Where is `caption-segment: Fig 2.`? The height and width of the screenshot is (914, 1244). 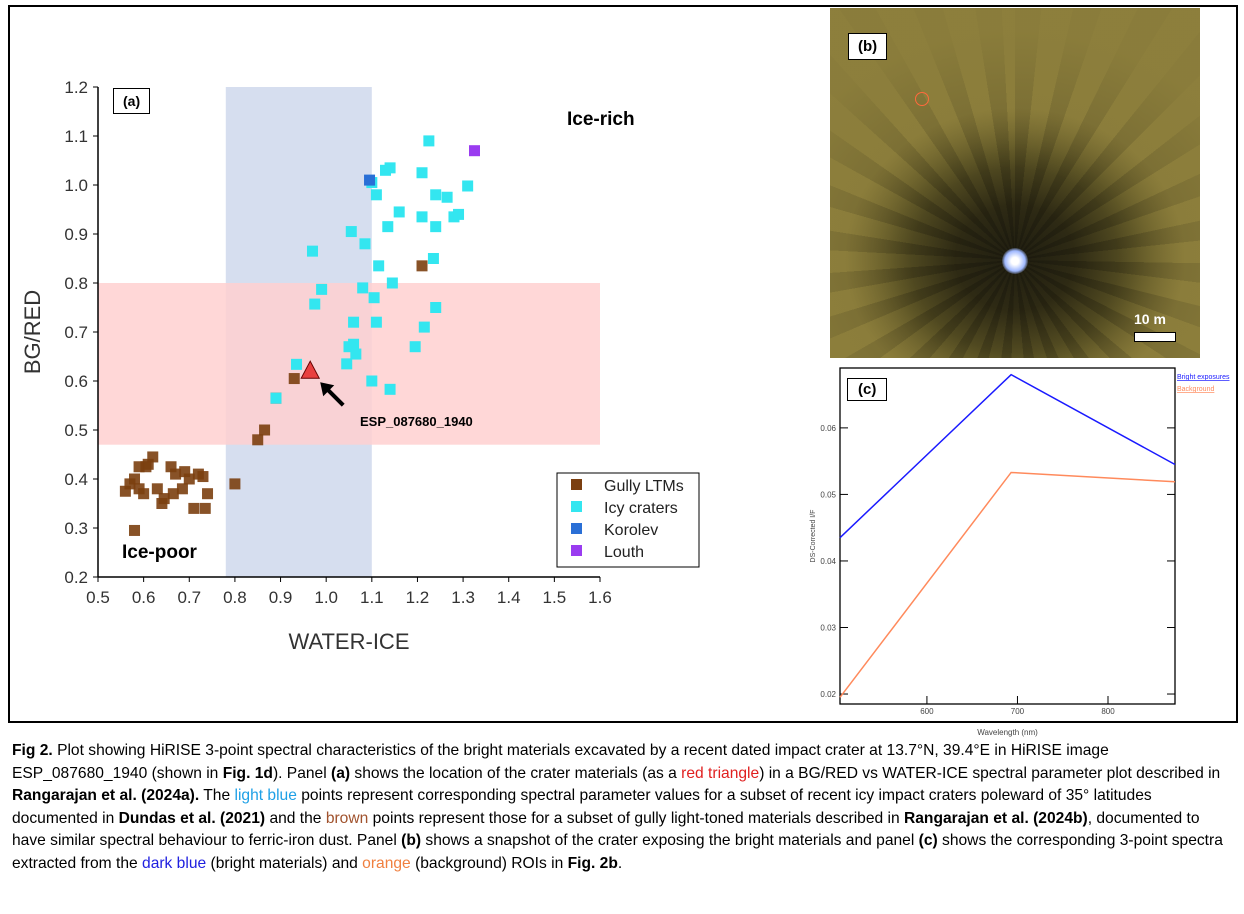
caption-segment: Fig 2. is located at coordinates (32, 750).